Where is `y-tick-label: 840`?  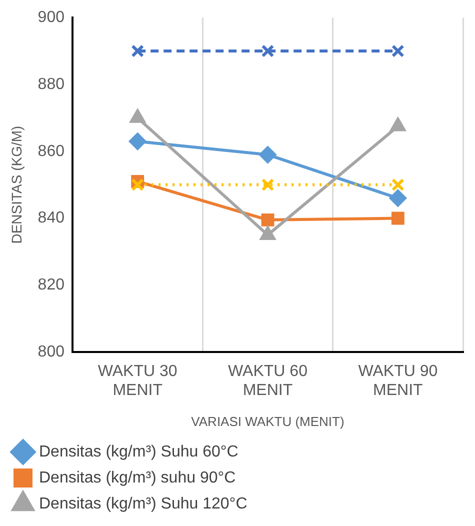
y-tick-label: 840 is located at coordinates (51, 218).